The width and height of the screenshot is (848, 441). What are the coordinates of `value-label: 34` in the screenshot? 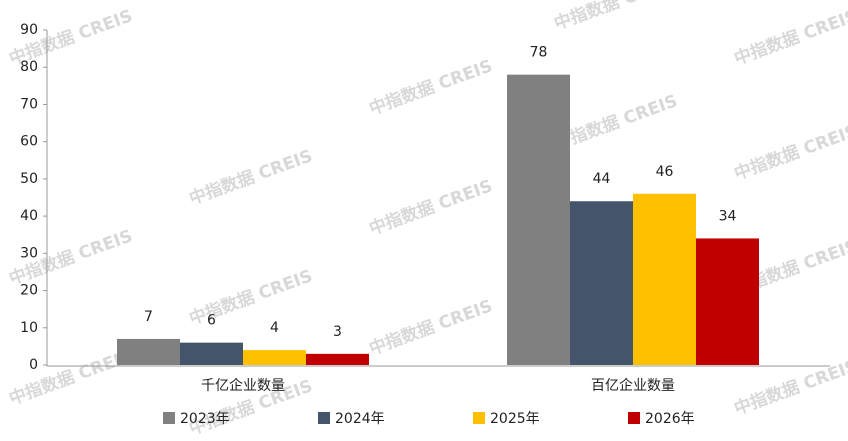 It's located at (728, 216).